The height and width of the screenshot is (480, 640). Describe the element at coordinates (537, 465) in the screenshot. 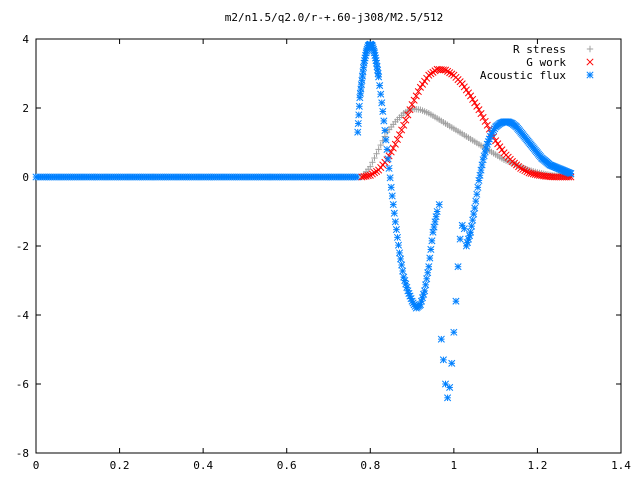

I see `x-tick-label: 1.2` at that location.